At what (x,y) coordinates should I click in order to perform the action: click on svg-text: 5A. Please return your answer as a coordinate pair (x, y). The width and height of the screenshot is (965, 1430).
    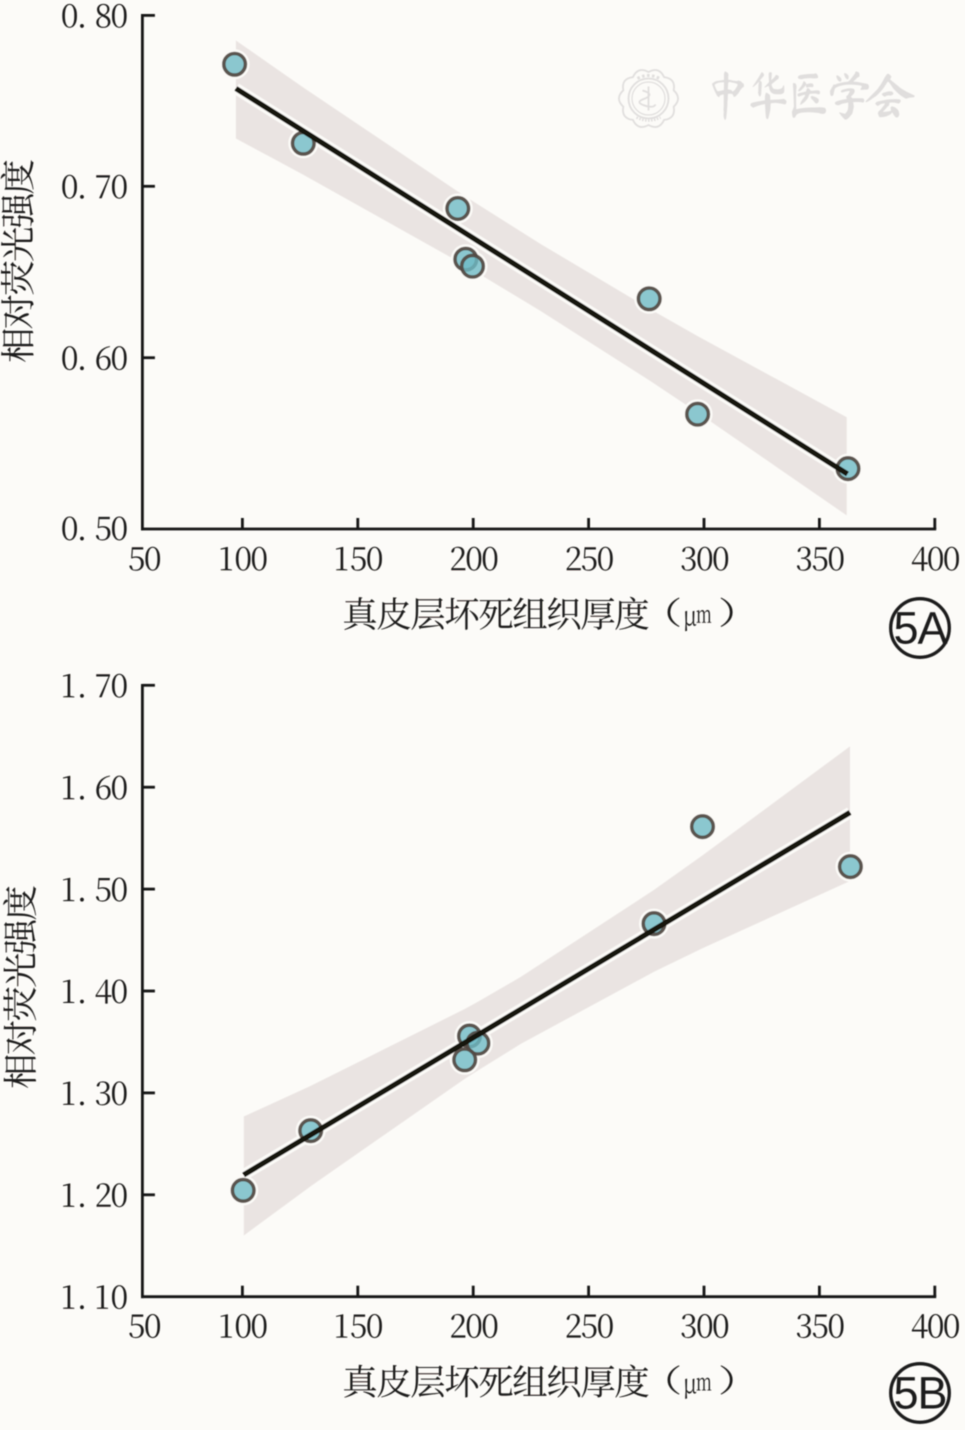
    Looking at the image, I should click on (920, 628).